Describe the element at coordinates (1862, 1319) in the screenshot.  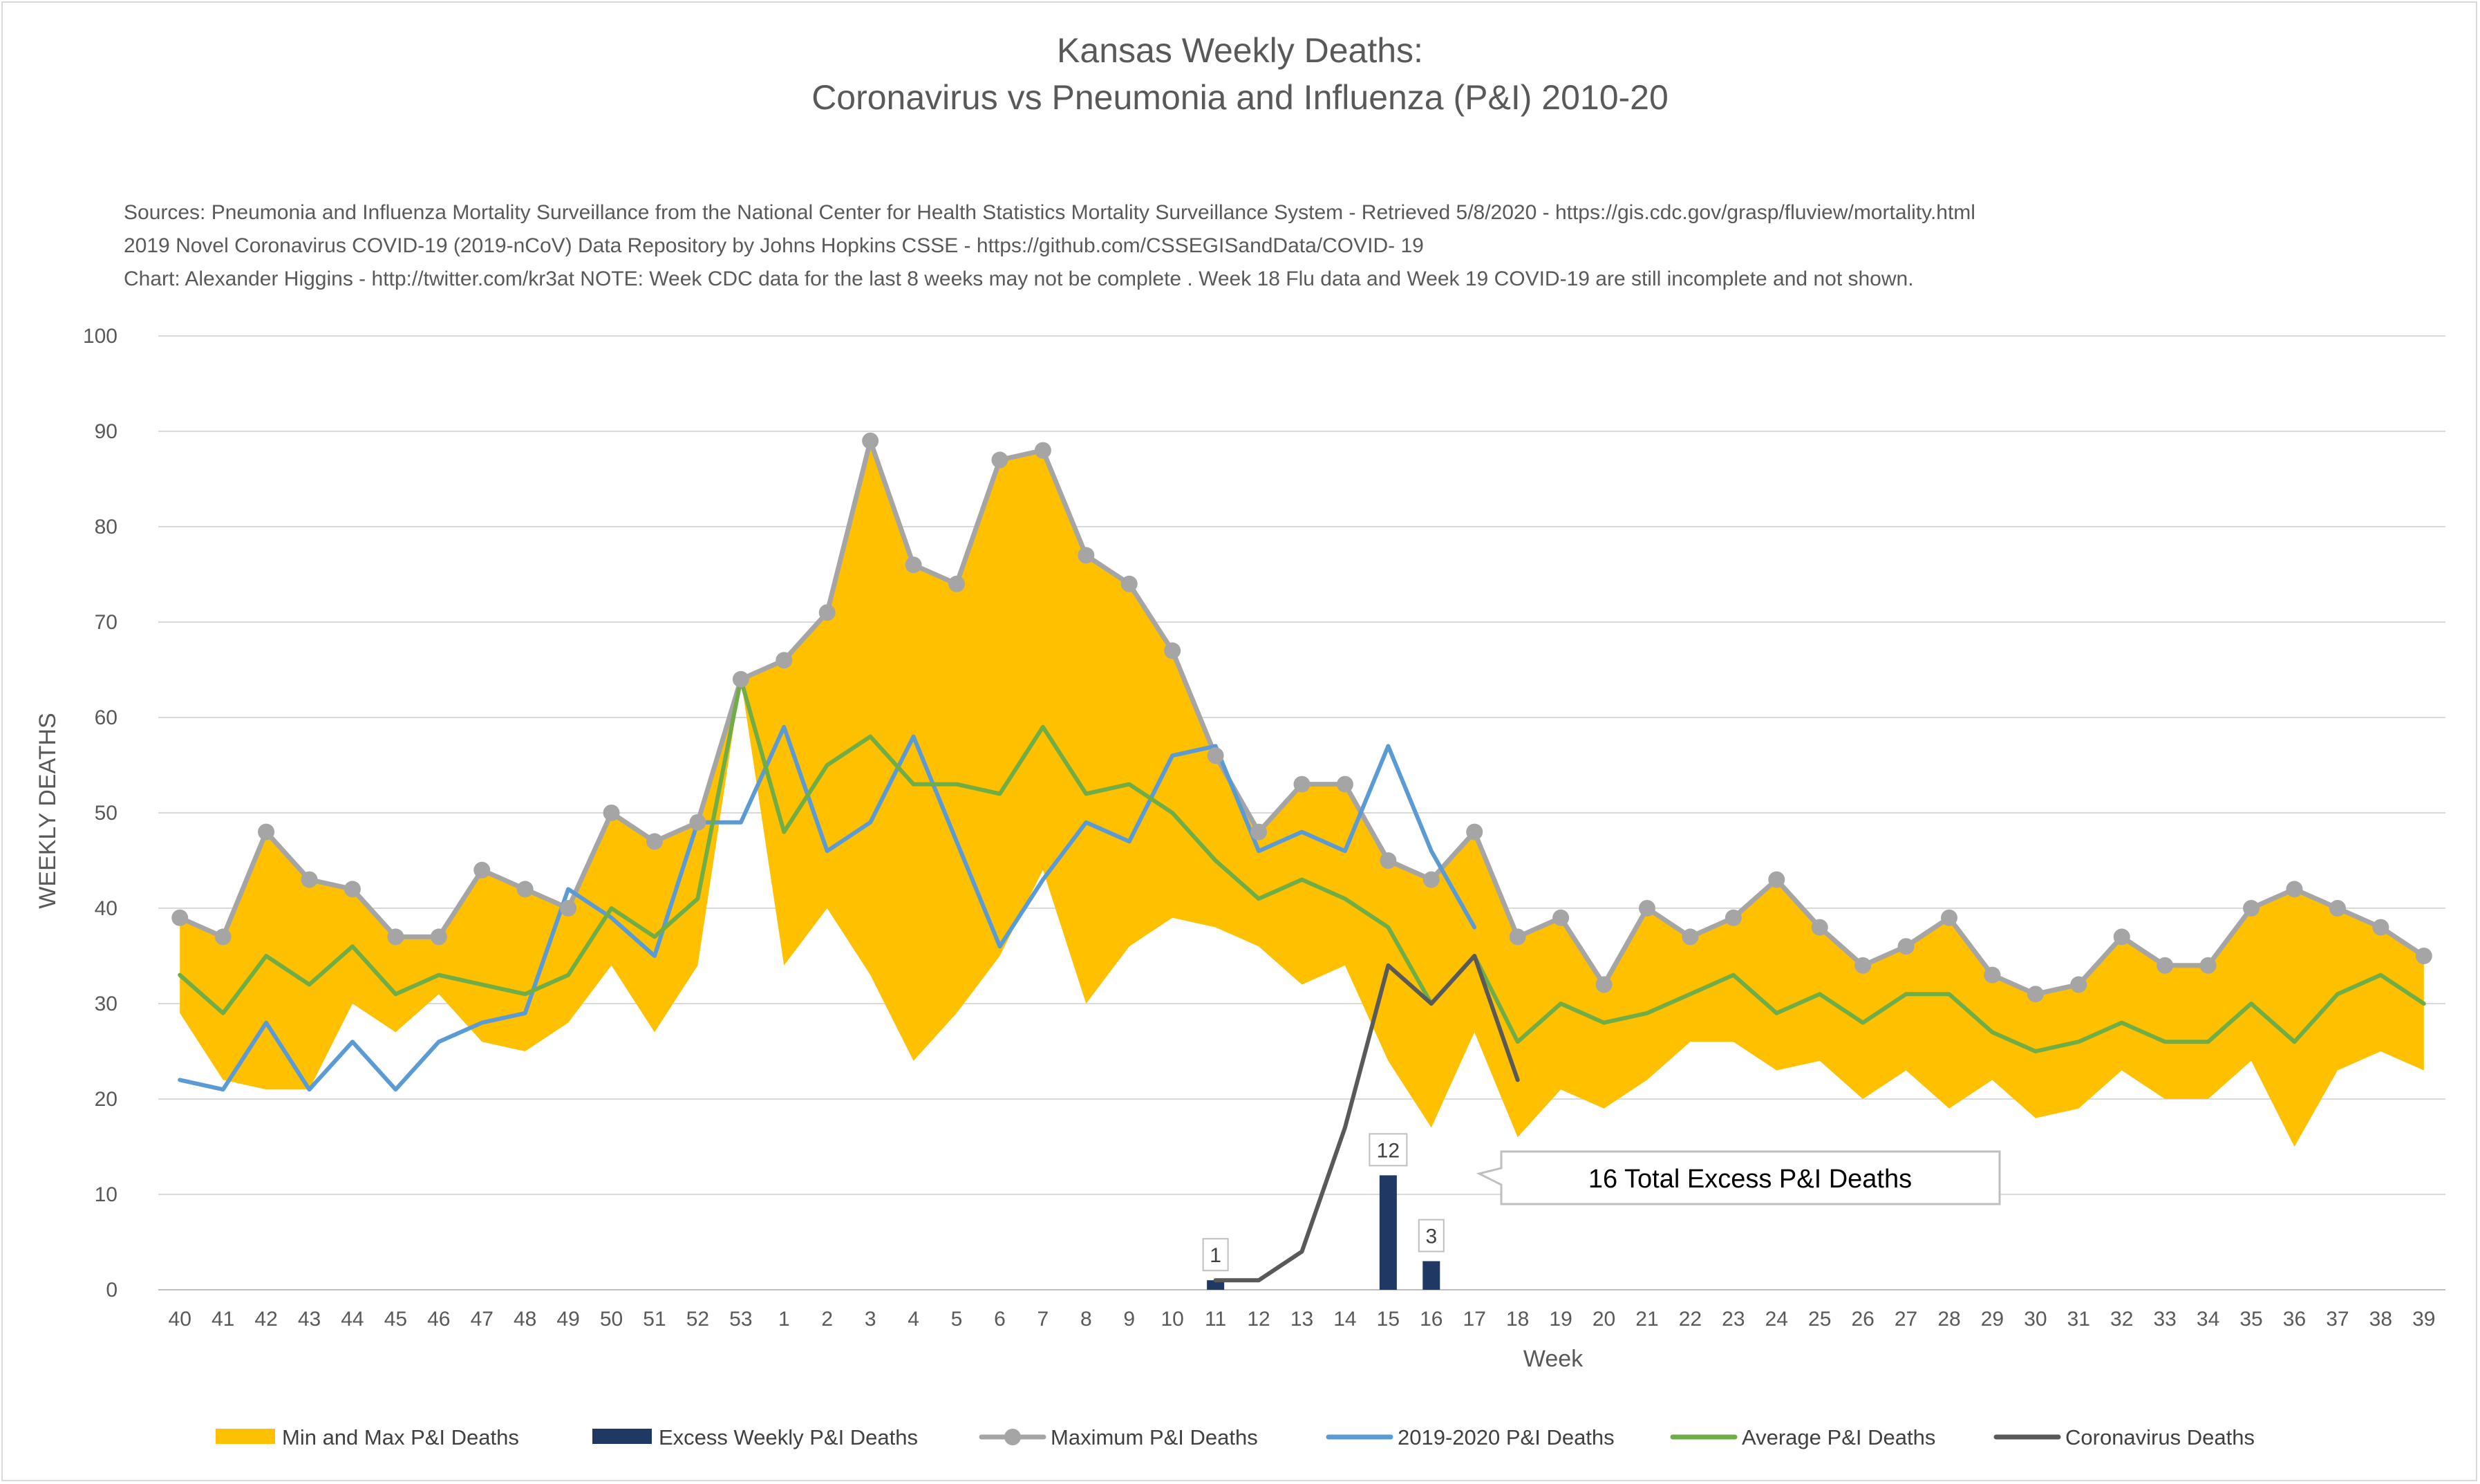
I see `x-tick-label: 26` at that location.